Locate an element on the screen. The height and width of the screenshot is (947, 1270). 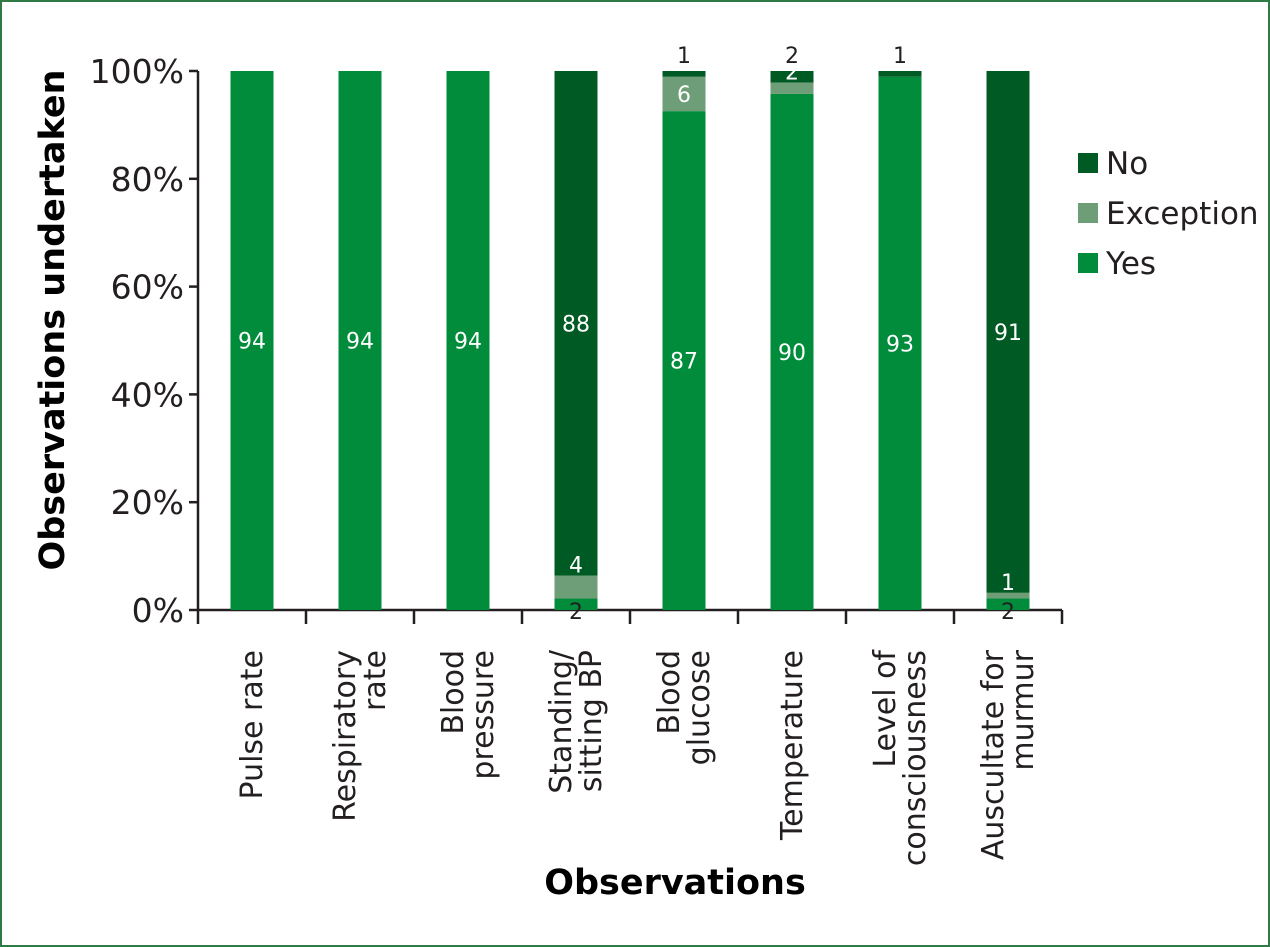
legend-swatch-no is located at coordinates (1088, 163).